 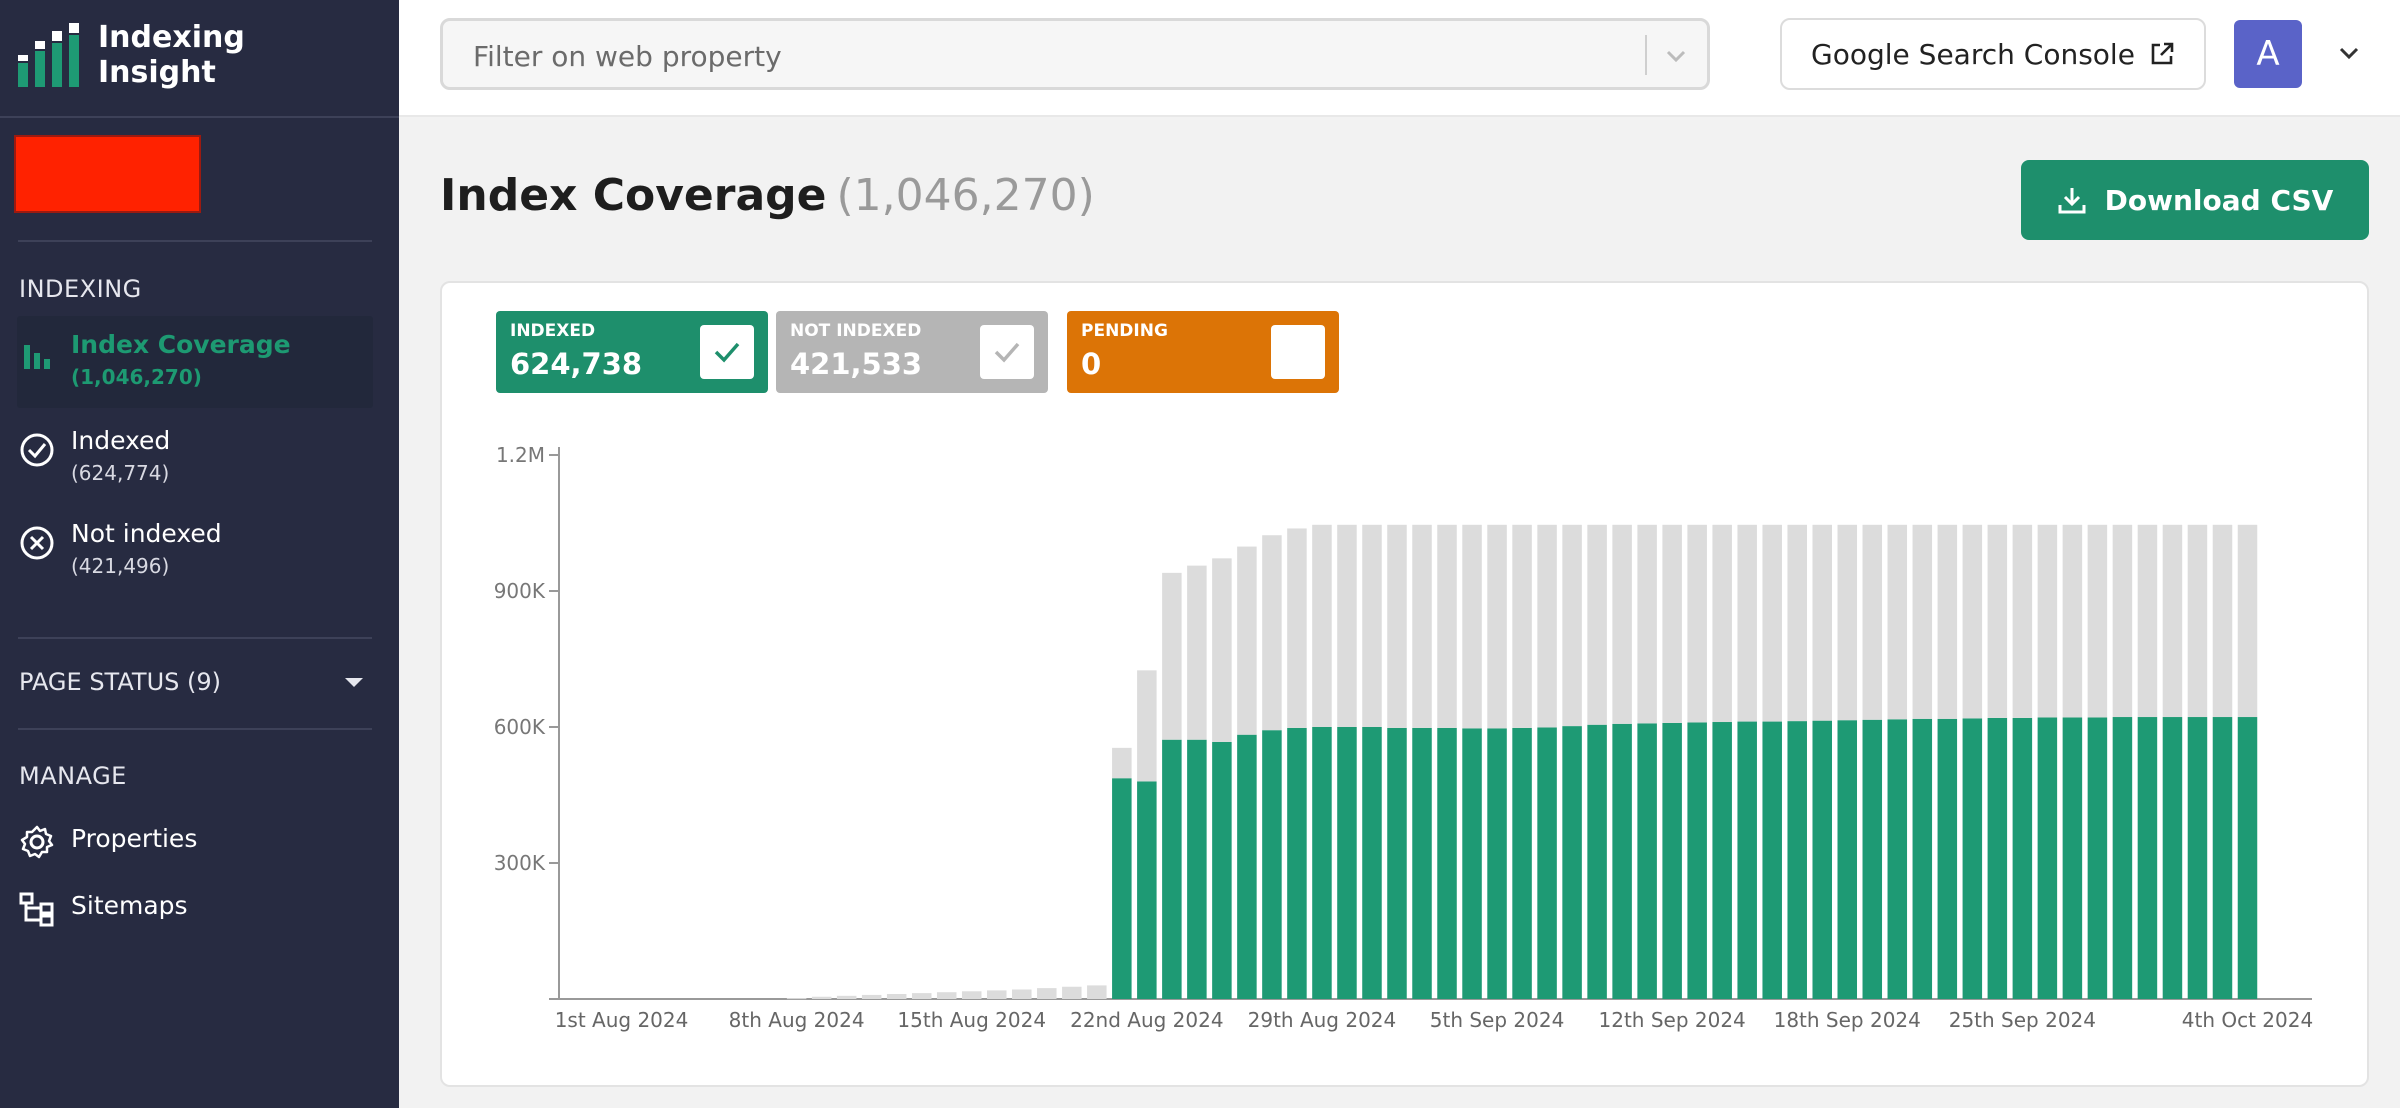 I want to click on sidebar-item-indexed: Indexed (624,774), so click(x=195, y=455).